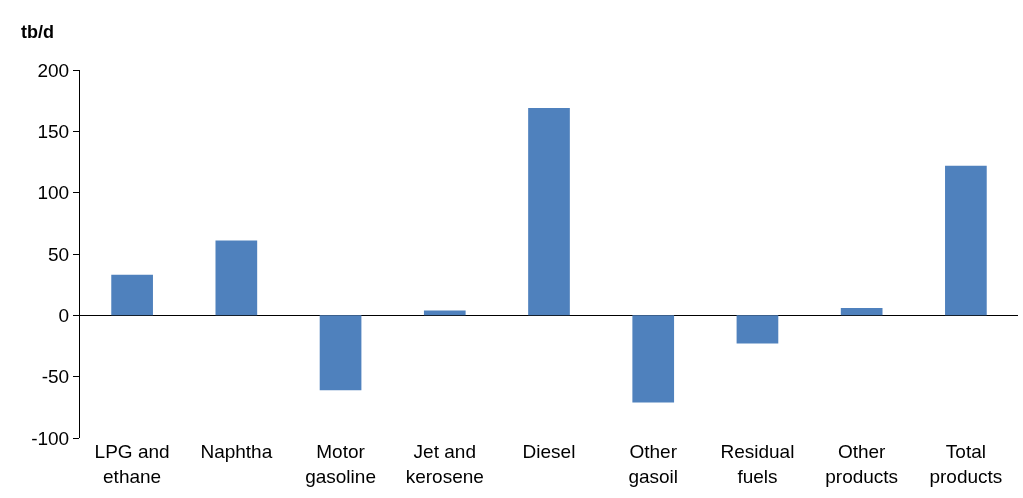 This screenshot has width=1023, height=498. Describe the element at coordinates (862, 464) in the screenshot. I see `x-tick-label: Other products` at that location.